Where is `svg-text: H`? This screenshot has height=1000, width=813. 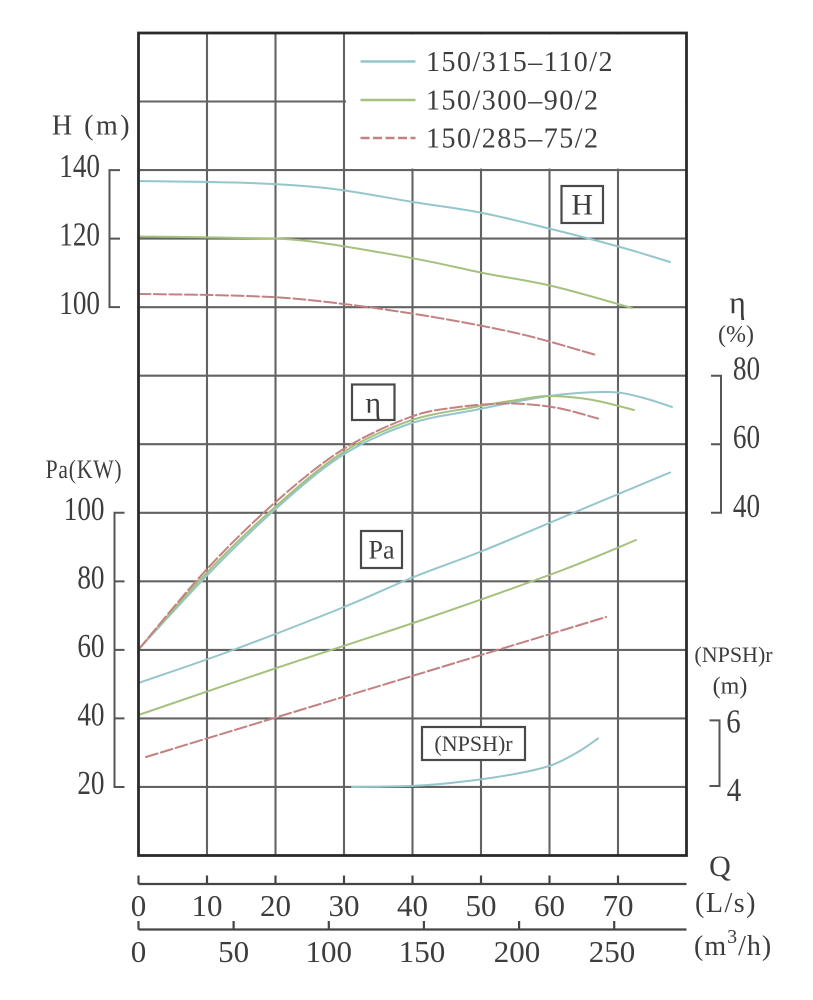
svg-text: H is located at coordinates (582, 205).